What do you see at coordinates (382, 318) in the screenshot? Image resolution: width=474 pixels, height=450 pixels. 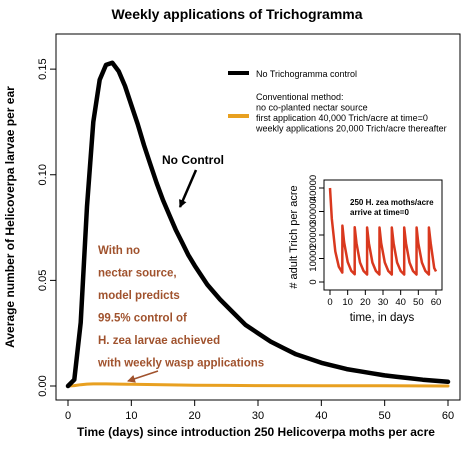 I see `inset-x-axis-label: time, in days` at bounding box center [382, 318].